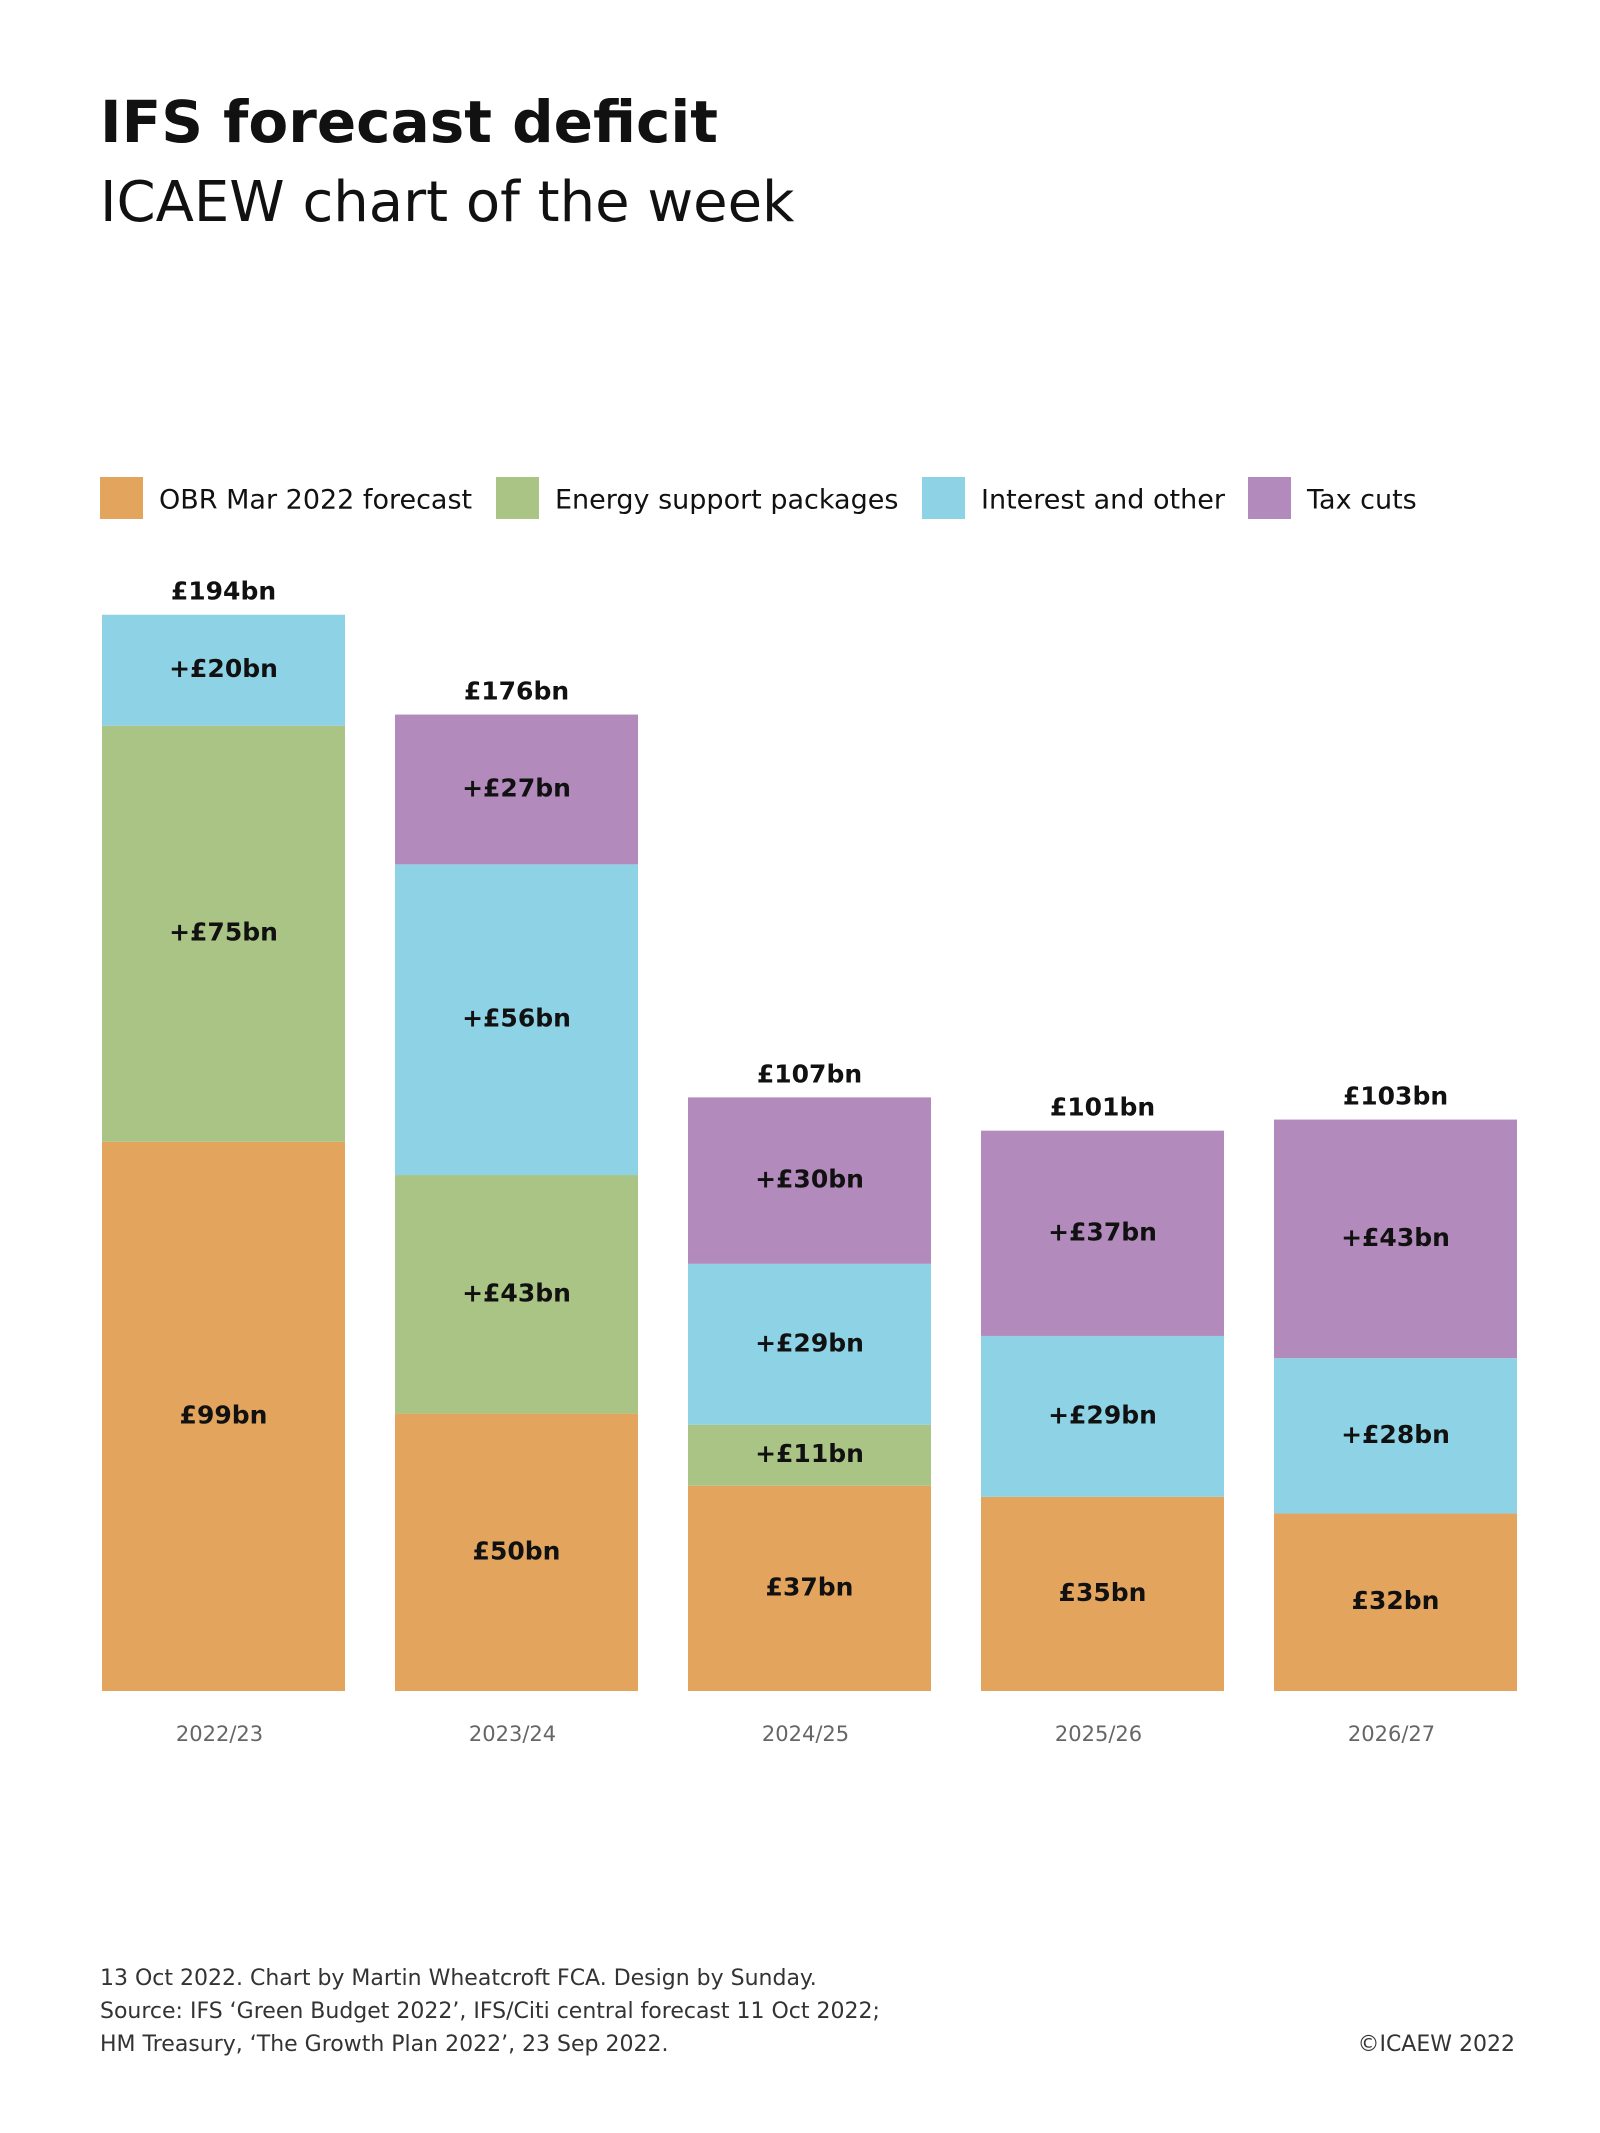 Image resolution: width=1600 pixels, height=2133 pixels. I want to click on x-tick-label: 2024/25, so click(805, 1734).